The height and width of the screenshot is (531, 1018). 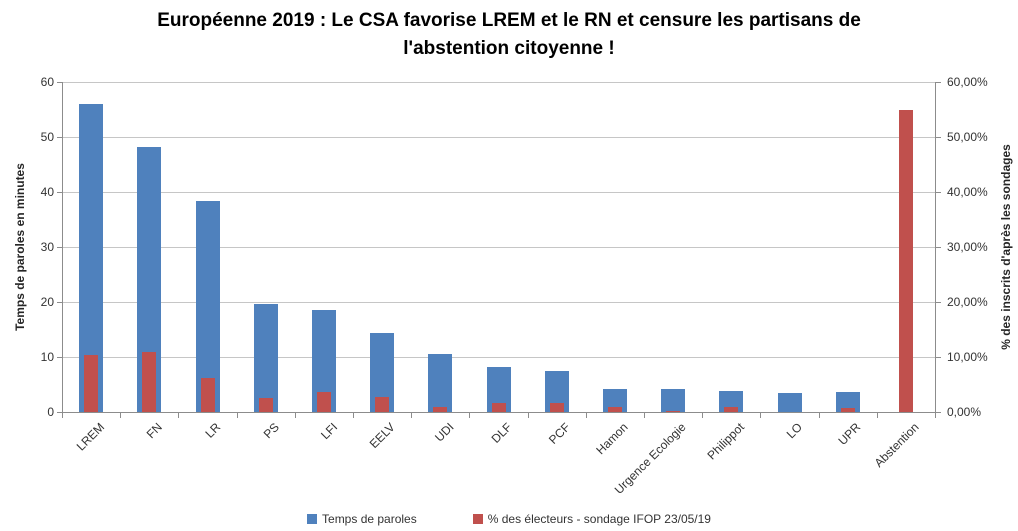 I want to click on bar-pct-electeurs-philippot, so click(x=731, y=409).